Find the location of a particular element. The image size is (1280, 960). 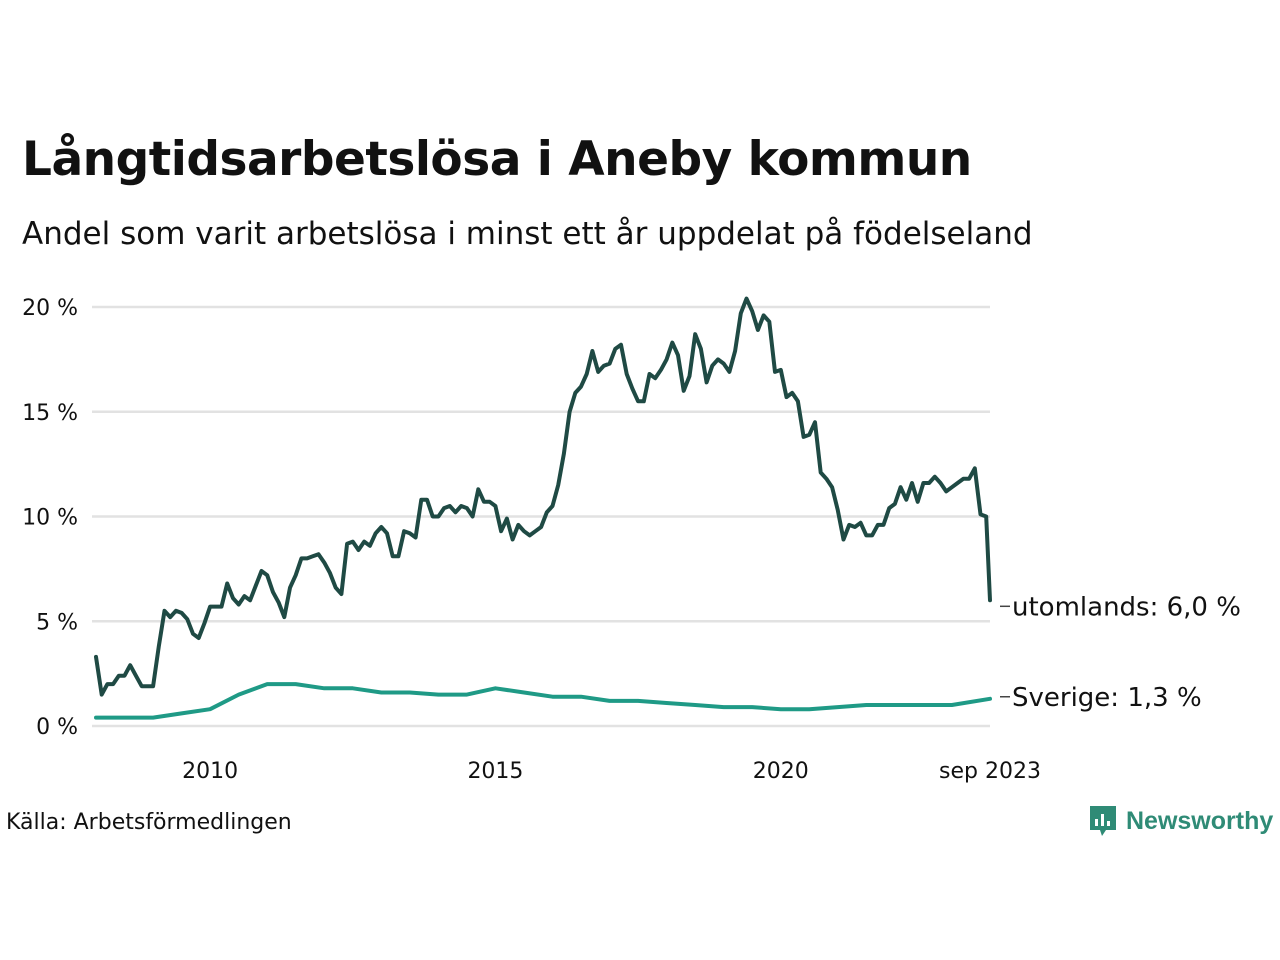

brand-logo: Newsworthy is located at coordinates (1180, 821).